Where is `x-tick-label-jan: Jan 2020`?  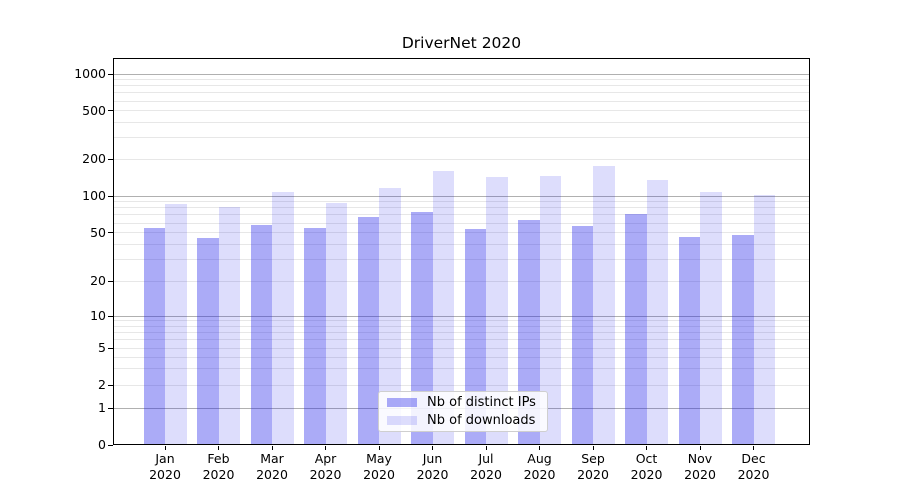 x-tick-label-jan: Jan 2020 is located at coordinates (165, 466).